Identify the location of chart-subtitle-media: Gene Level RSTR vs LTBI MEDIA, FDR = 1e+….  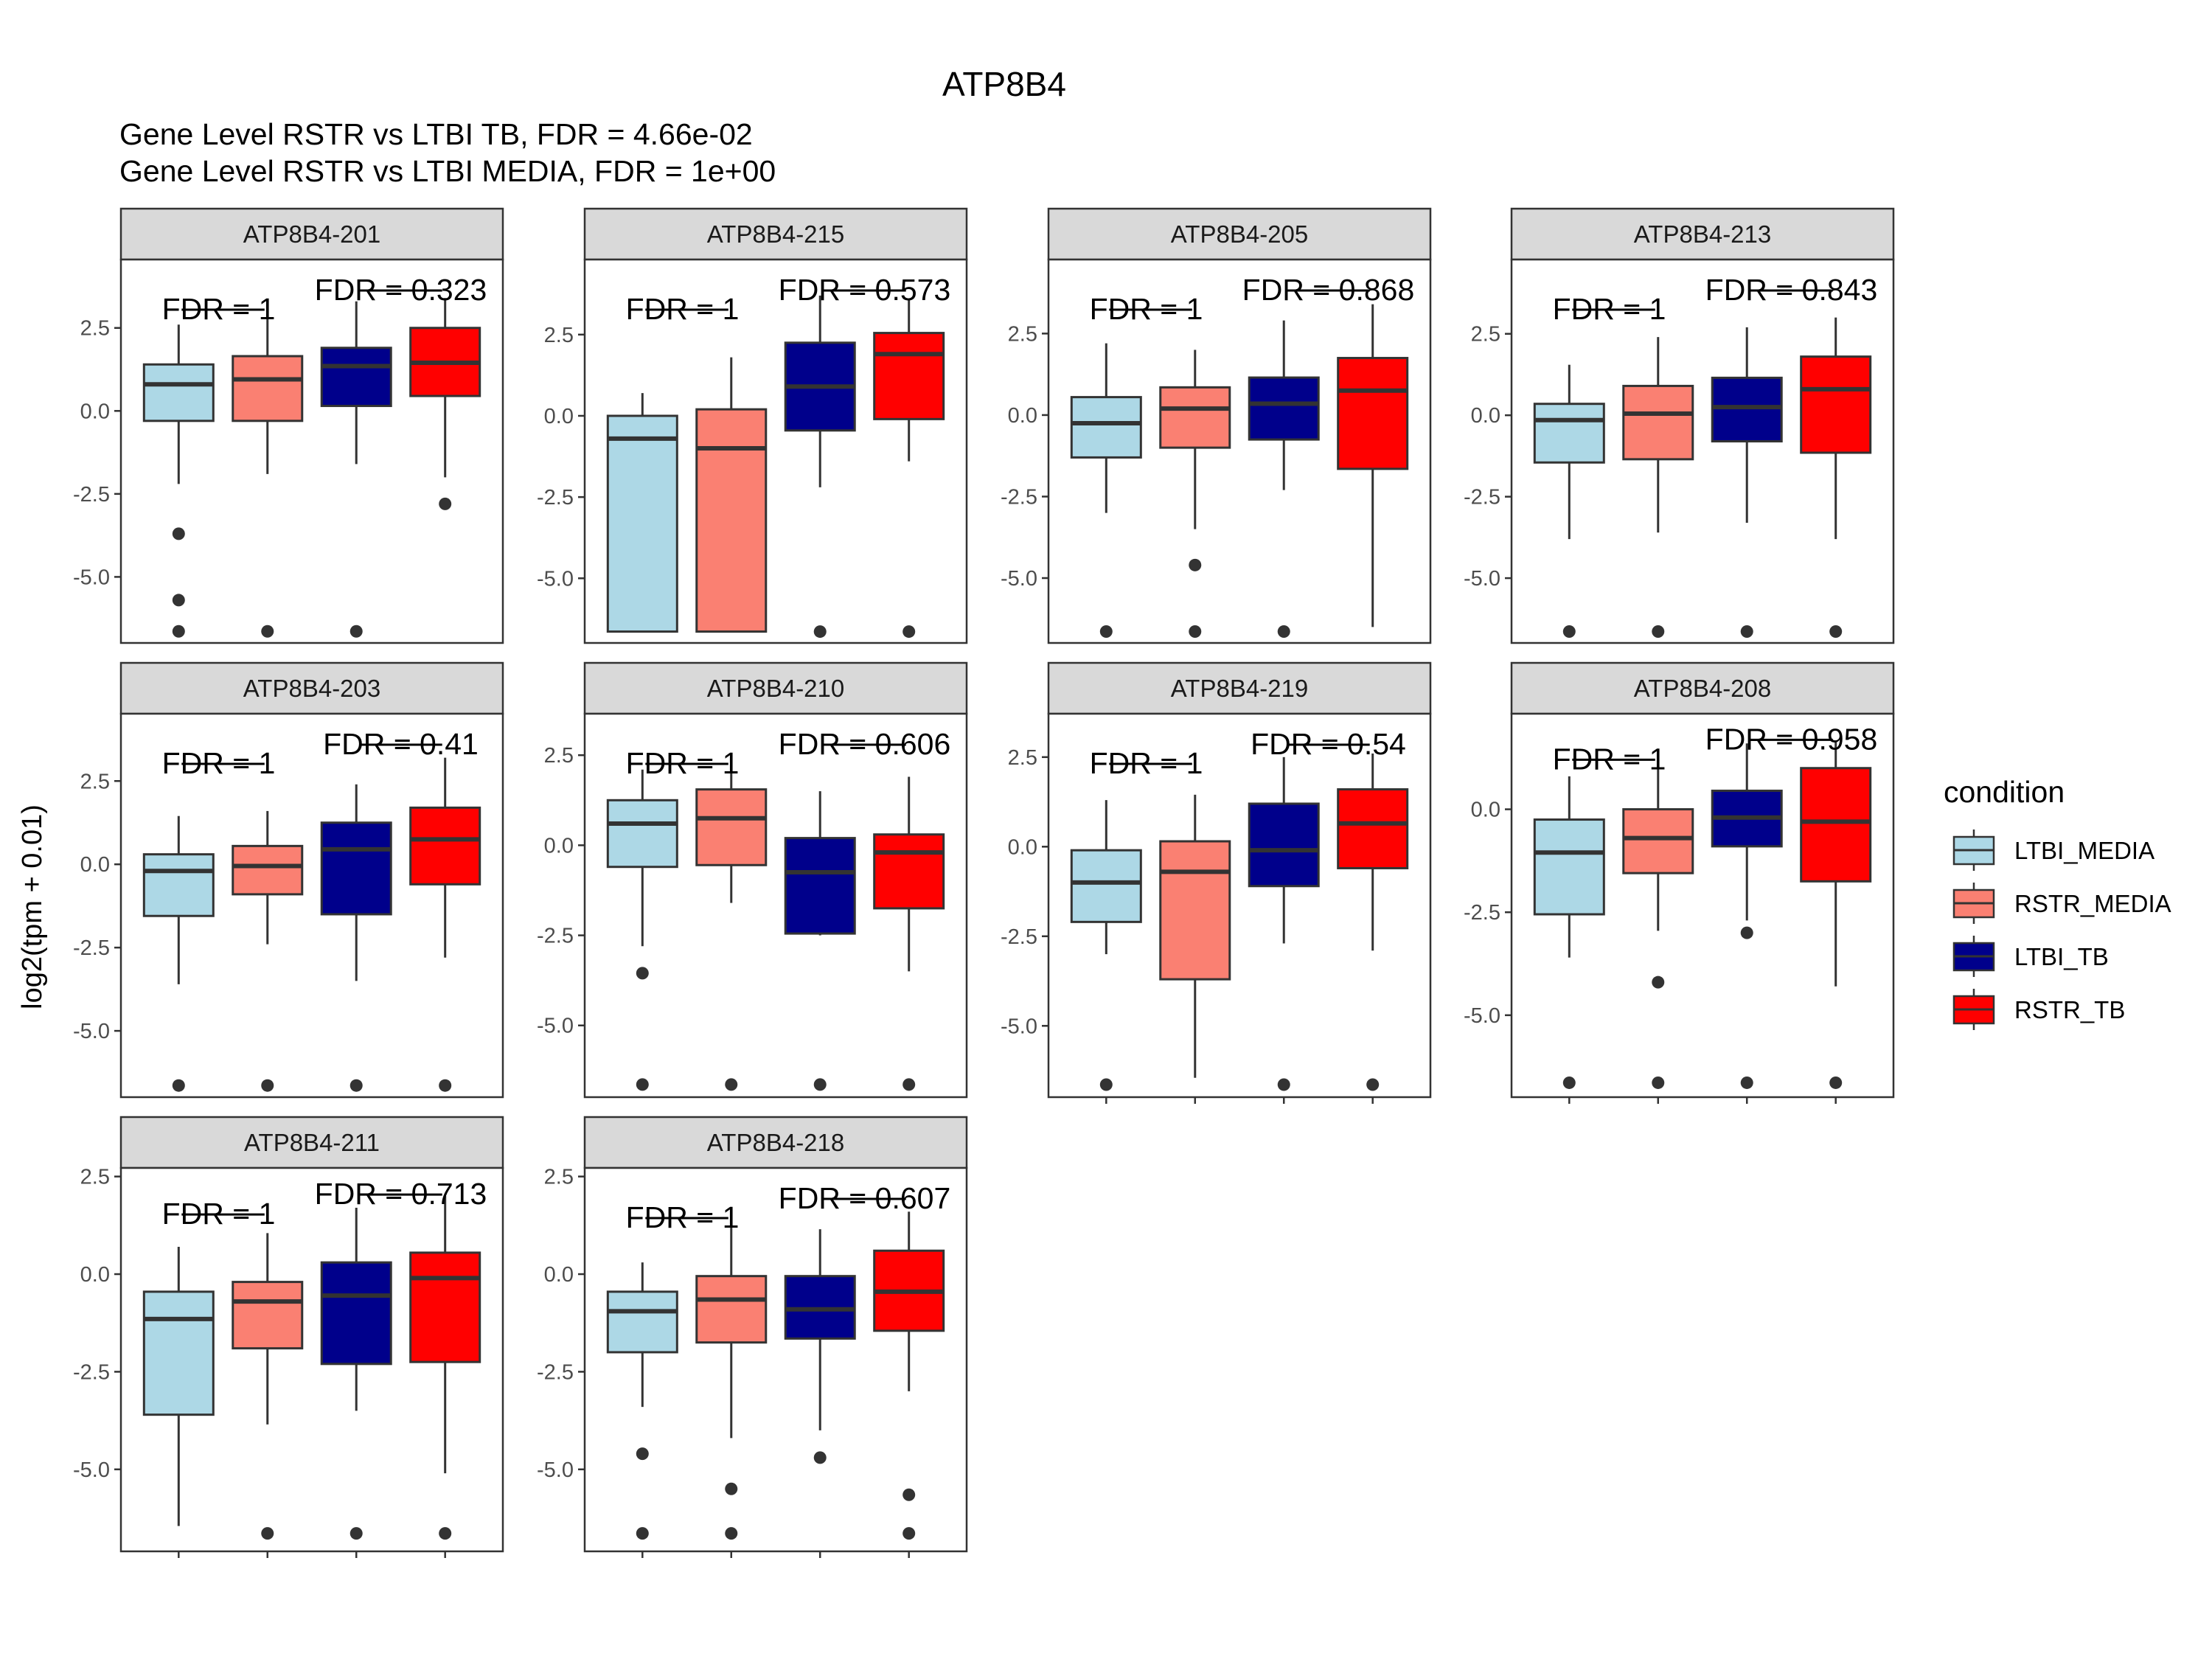
(447, 171).